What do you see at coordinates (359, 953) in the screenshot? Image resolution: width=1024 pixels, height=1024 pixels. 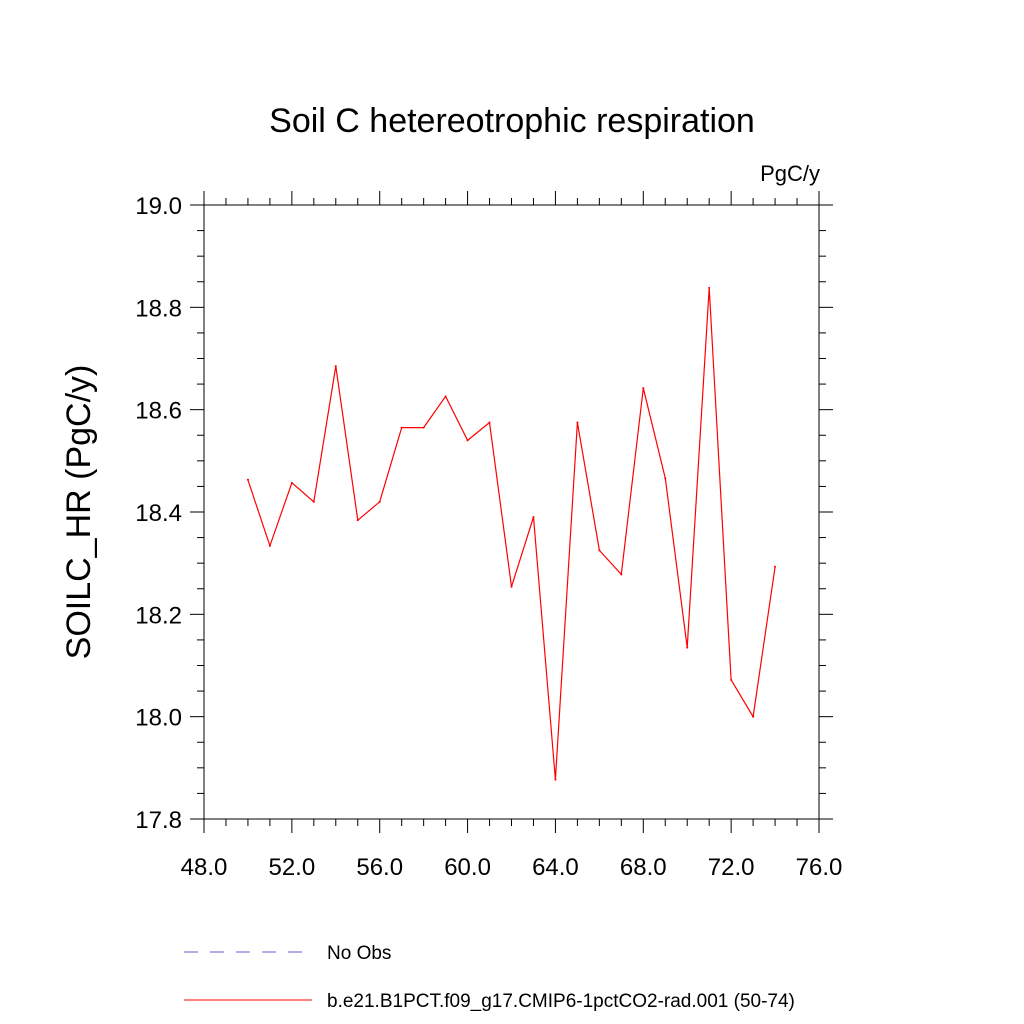 I see `legend-label: No Obs` at bounding box center [359, 953].